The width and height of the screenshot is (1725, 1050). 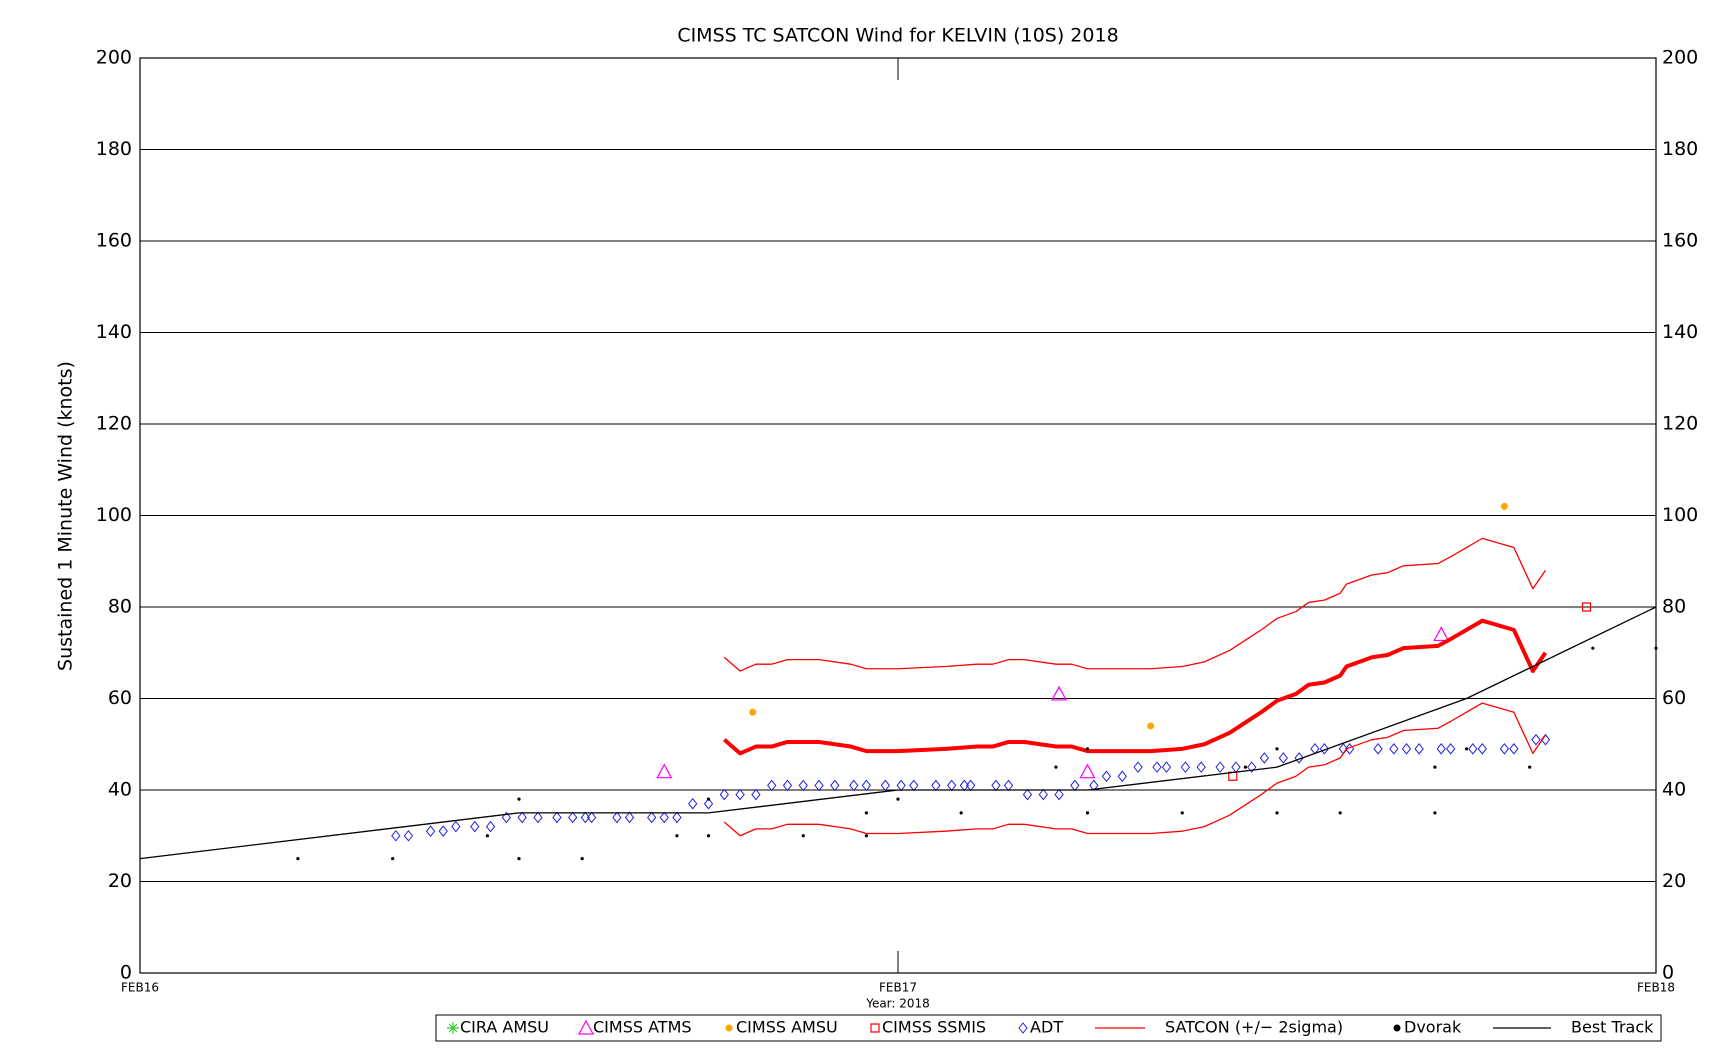 What do you see at coordinates (1680, 241) in the screenshot?
I see `y2-tick-label: 160` at bounding box center [1680, 241].